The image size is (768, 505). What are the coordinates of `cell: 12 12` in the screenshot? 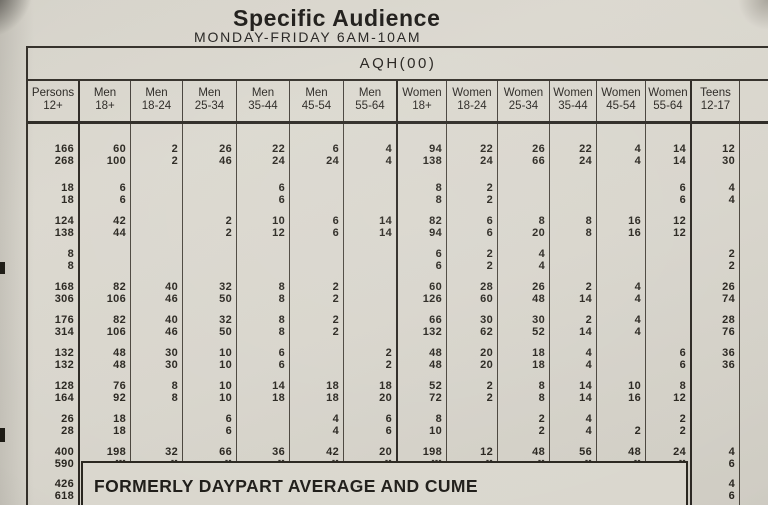 It's located at (669, 217).